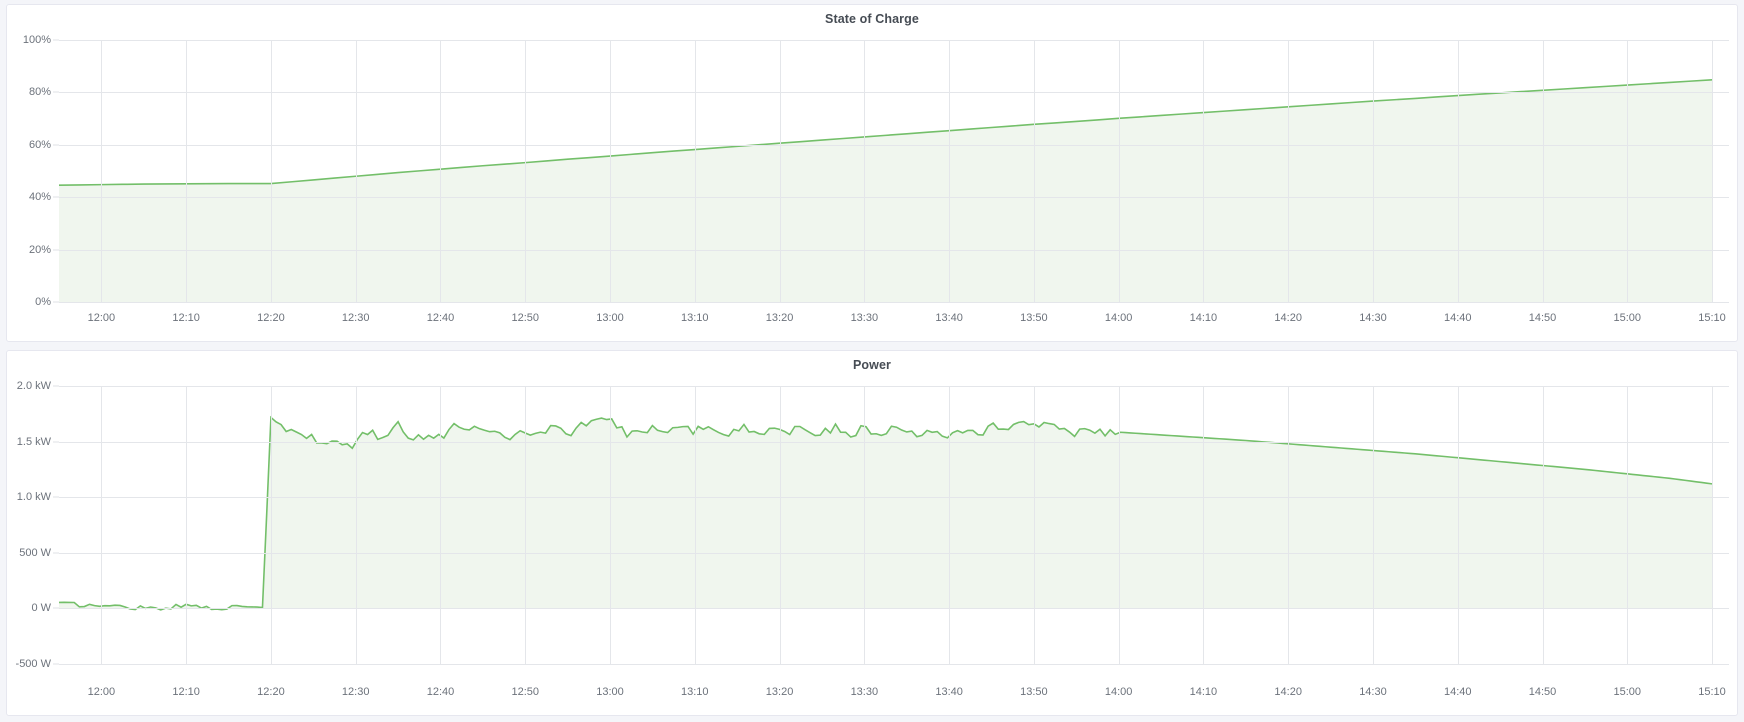 The image size is (1744, 722). What do you see at coordinates (35, 552) in the screenshot?
I see `y-axis-tick-label: 500 W` at bounding box center [35, 552].